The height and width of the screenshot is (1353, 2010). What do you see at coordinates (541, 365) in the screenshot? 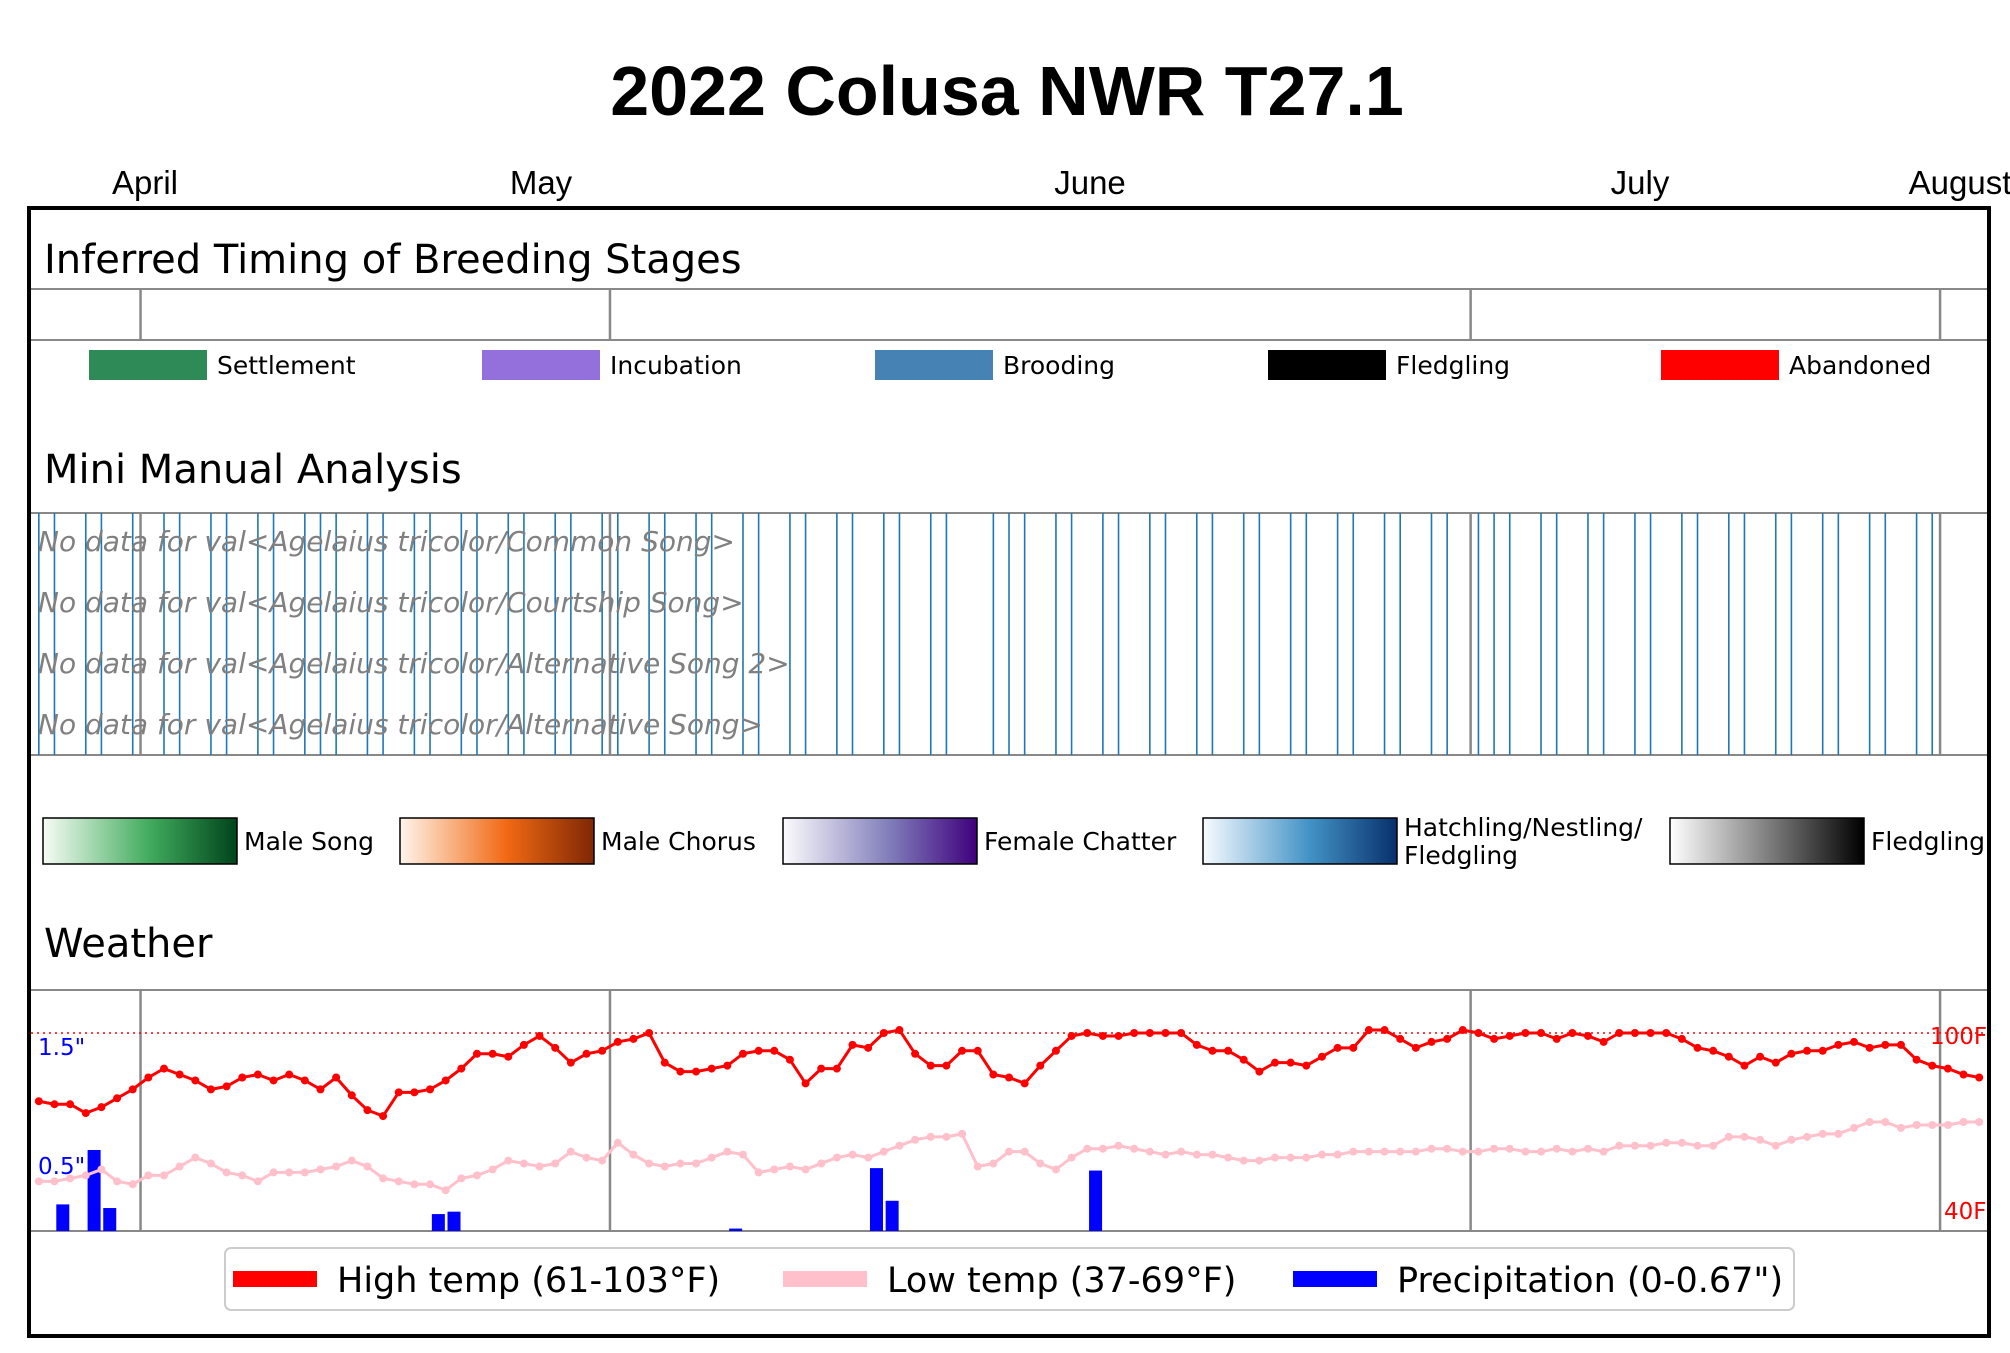
I see `stage-swatch-incubation` at bounding box center [541, 365].